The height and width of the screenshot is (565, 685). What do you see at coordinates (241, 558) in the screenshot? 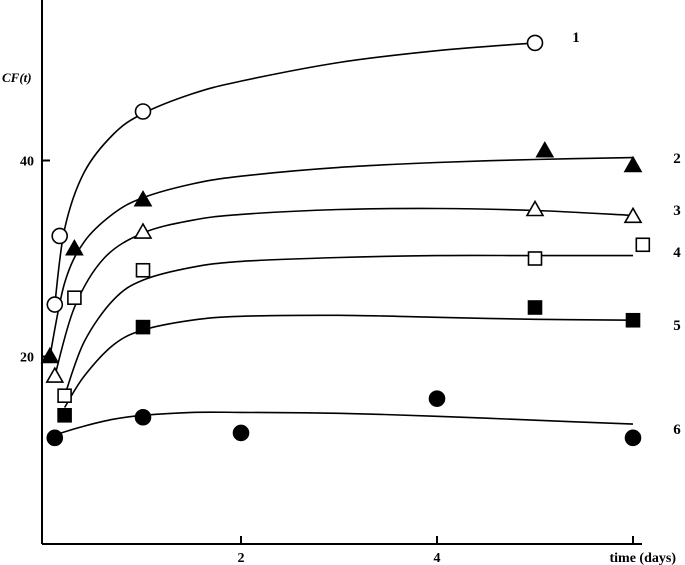
I see `x-tick-label: 2` at bounding box center [241, 558].